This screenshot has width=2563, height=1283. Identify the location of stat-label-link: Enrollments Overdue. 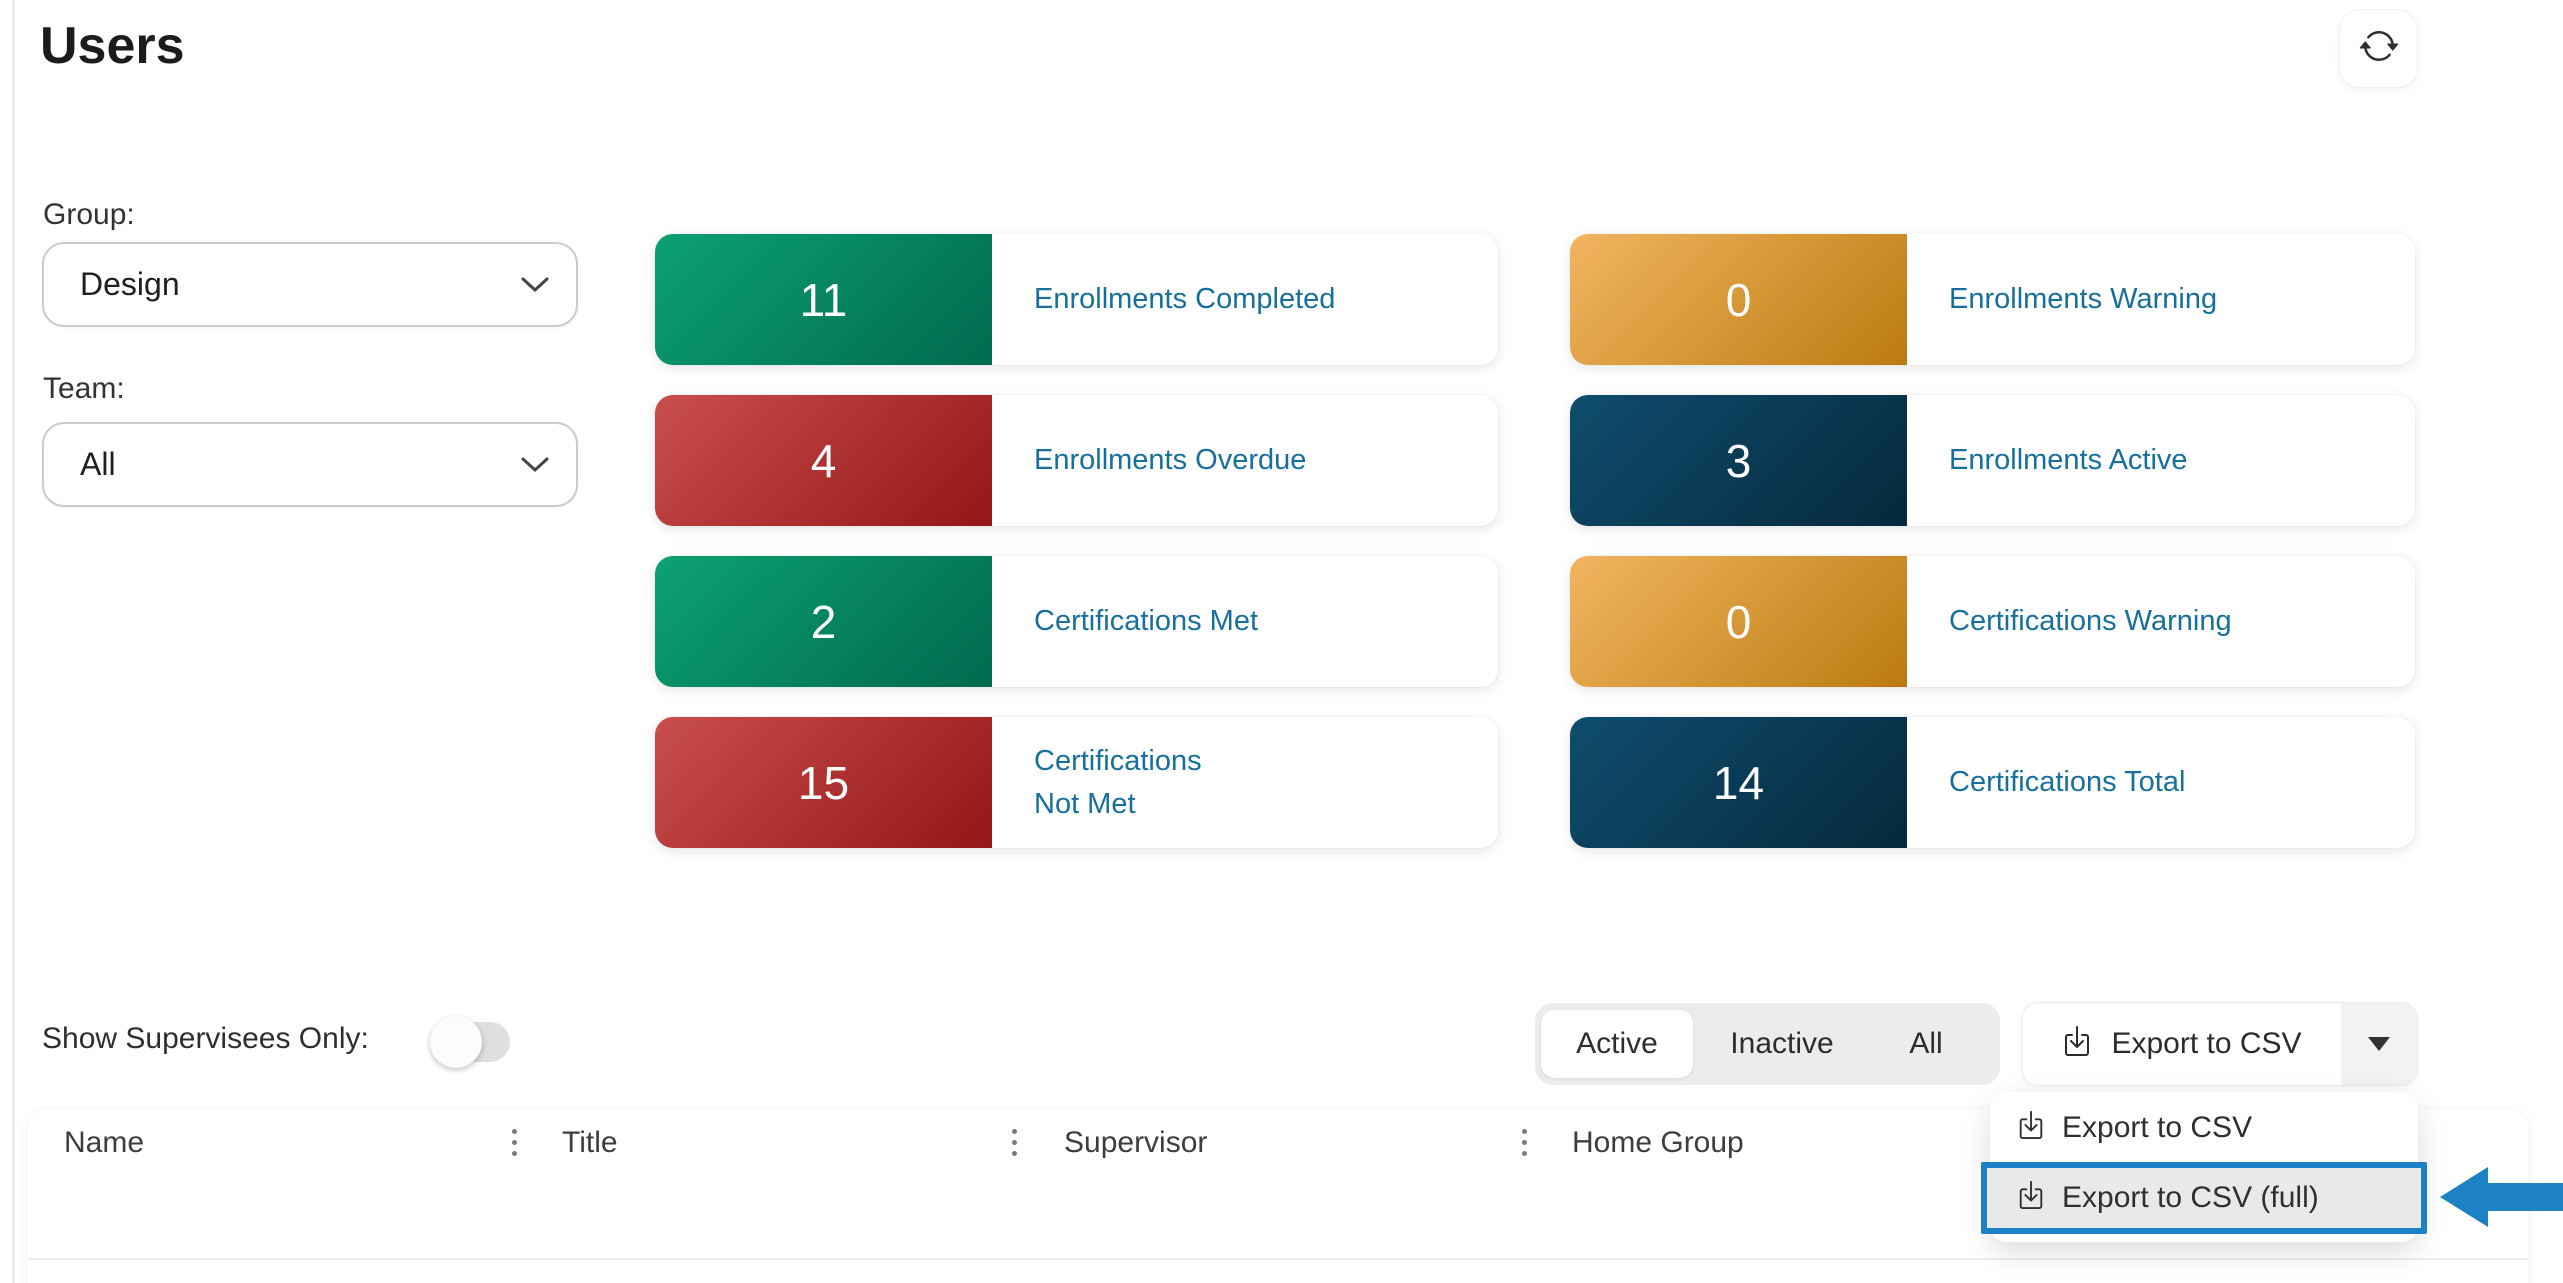
(1170, 460).